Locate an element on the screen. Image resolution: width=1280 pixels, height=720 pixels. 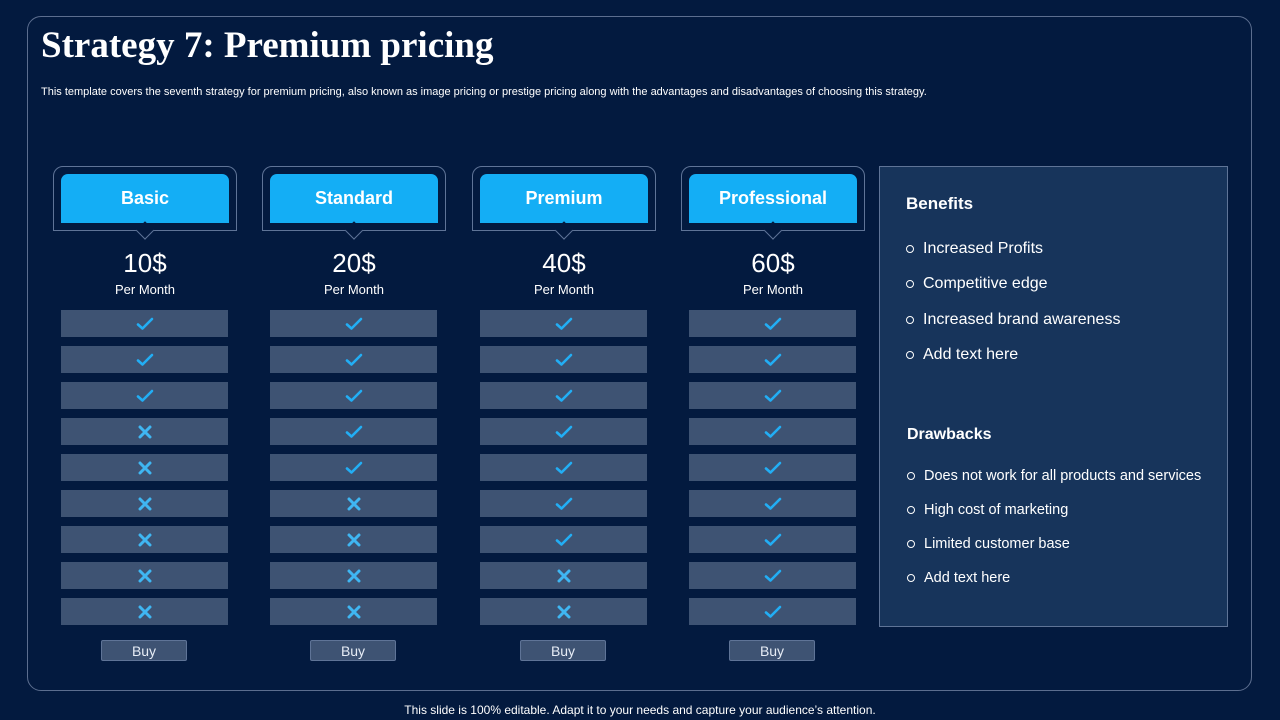
plan-price: 60$ is located at coordinates (773, 263).